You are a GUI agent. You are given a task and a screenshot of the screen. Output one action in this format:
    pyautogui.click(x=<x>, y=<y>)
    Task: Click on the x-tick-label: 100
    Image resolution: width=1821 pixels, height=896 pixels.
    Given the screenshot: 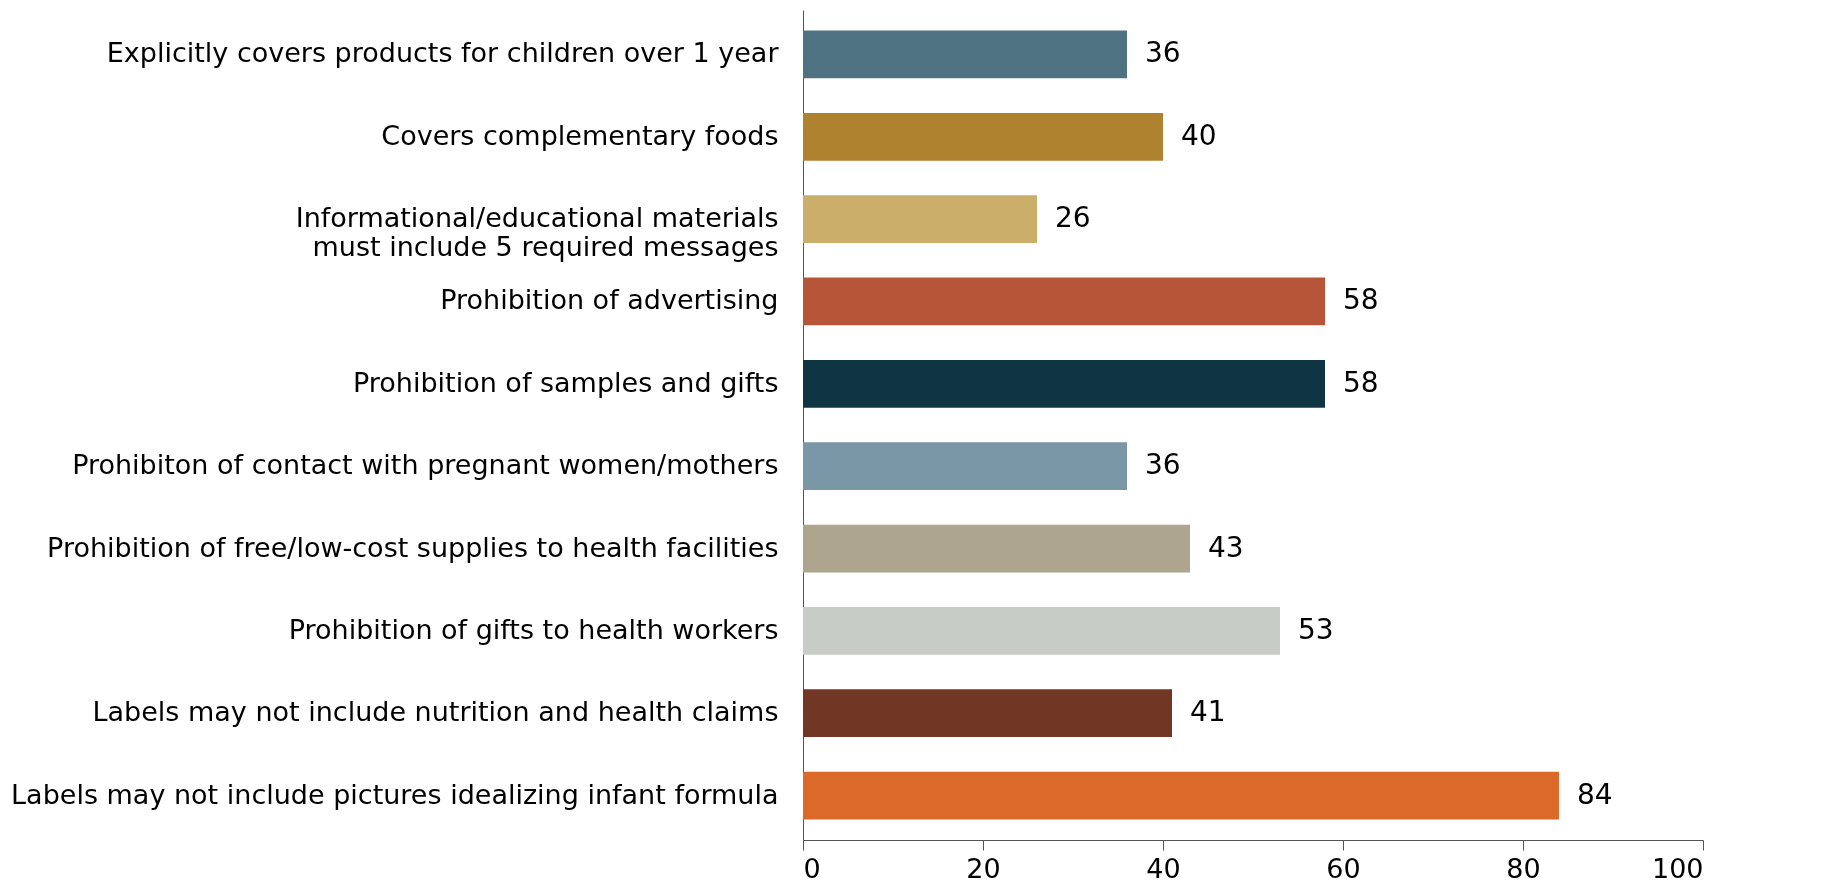 What is the action you would take?
    pyautogui.click(x=1677, y=868)
    